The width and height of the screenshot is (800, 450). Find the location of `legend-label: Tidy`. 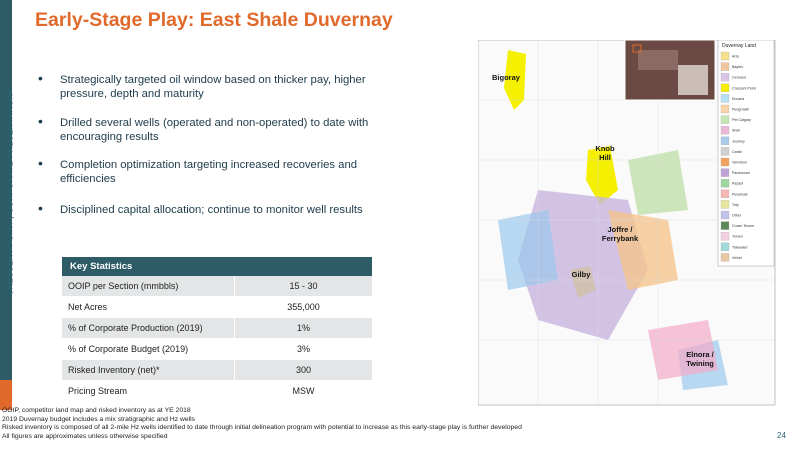

legend-label: Tidy is located at coordinates (735, 205).